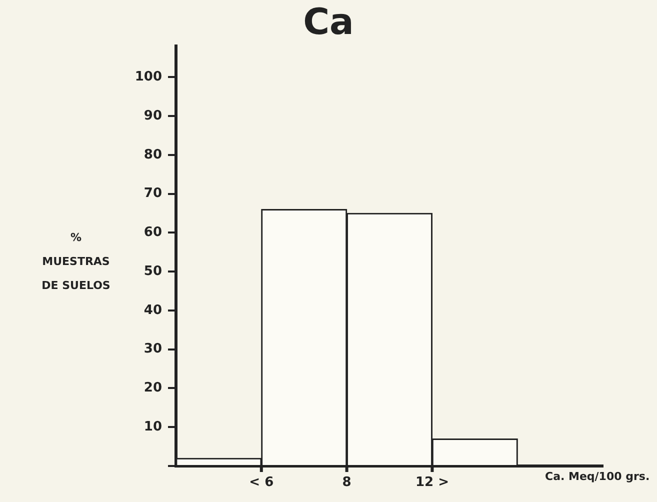 The image size is (657, 502). Describe the element at coordinates (153, 388) in the screenshot. I see `y-tick-label: 20` at that location.